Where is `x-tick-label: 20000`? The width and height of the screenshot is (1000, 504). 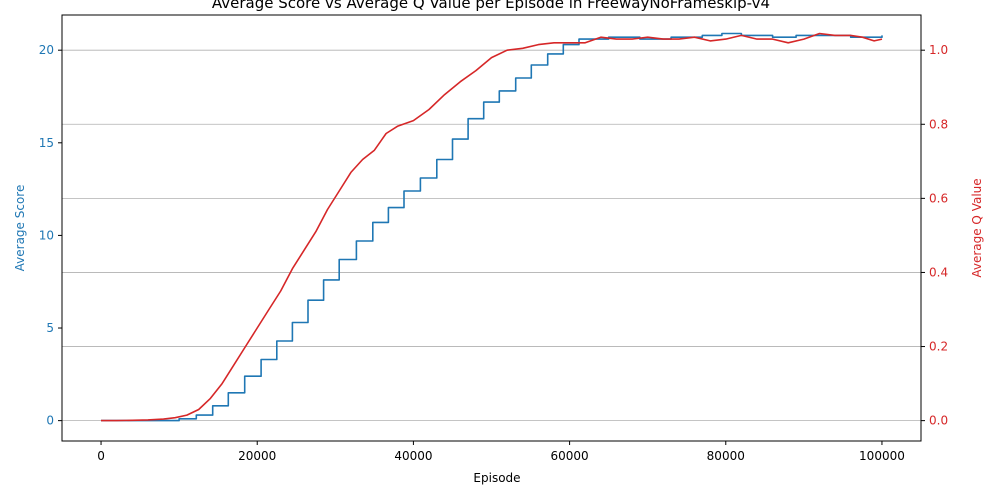 x-tick-label: 20000 is located at coordinates (257, 456).